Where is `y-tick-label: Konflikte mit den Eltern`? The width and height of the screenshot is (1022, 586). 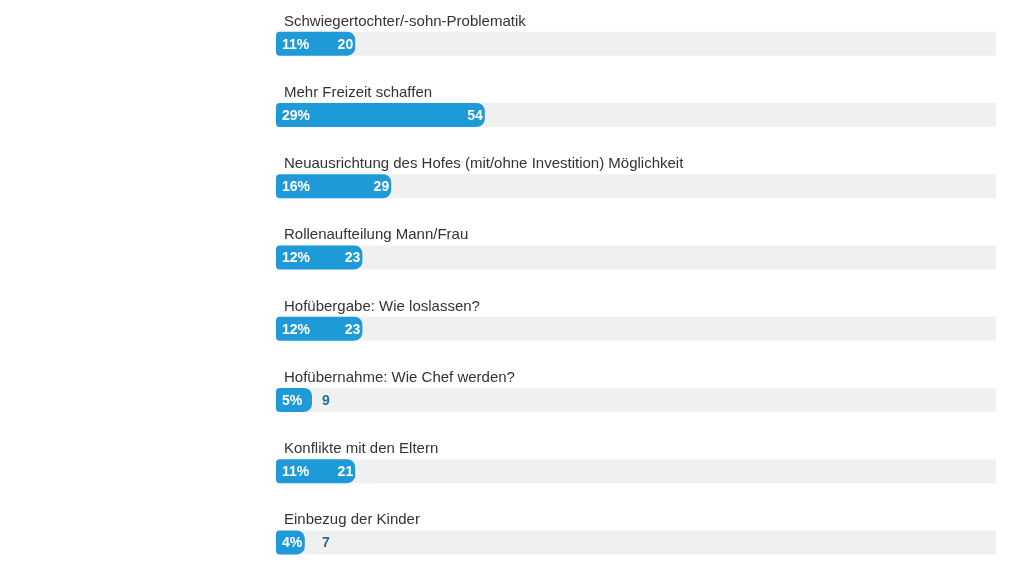
y-tick-label: Konflikte mit den Eltern is located at coordinates (361, 448).